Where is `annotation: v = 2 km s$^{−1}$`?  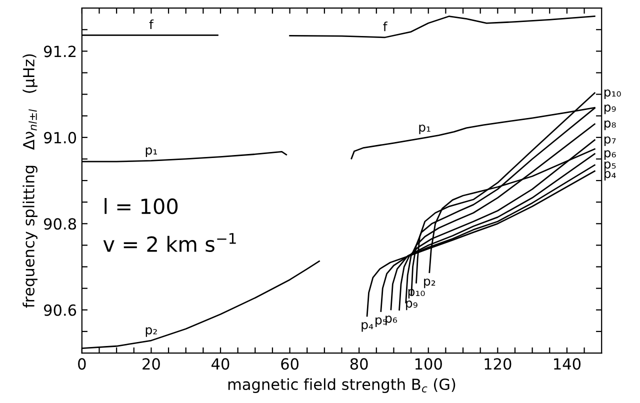 annotation: v = 2 km s$^{−1}$ is located at coordinates (169, 242).